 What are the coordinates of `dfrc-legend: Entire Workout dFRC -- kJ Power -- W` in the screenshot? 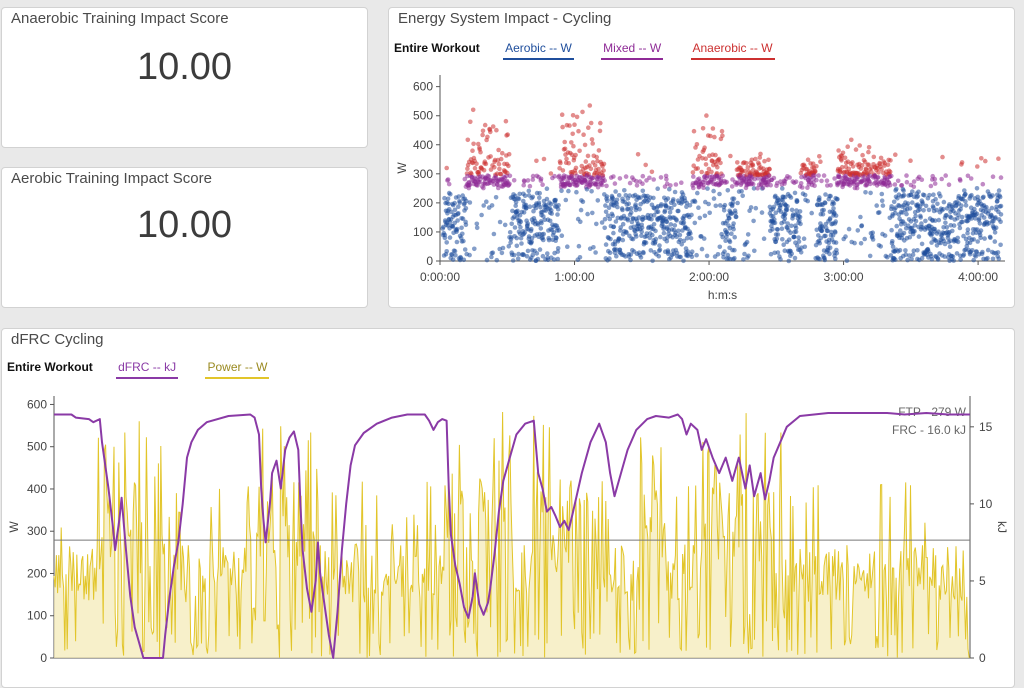 It's located at (150, 369).